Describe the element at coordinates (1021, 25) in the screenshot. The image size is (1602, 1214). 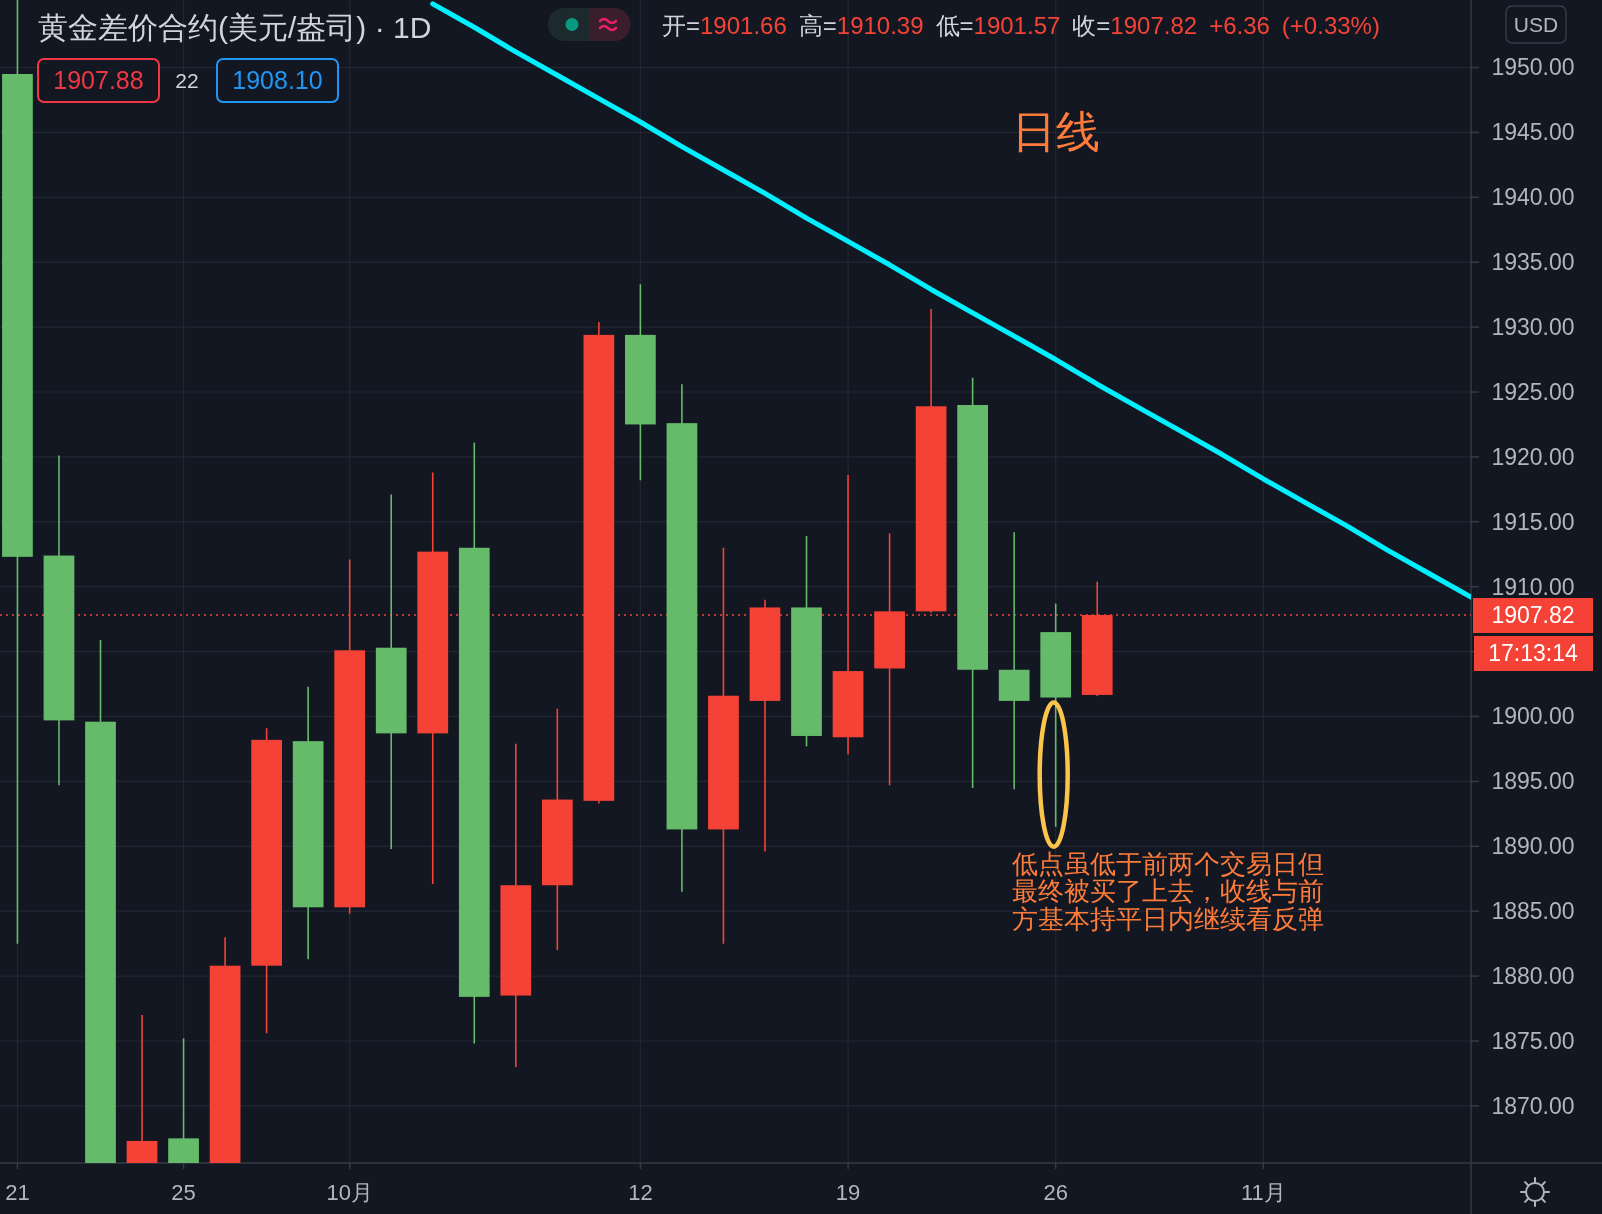
I see `text: 开=1901.66 高=1910.39 低=1901.57 收=1907.82 +6.36 (+0.33%)` at that location.